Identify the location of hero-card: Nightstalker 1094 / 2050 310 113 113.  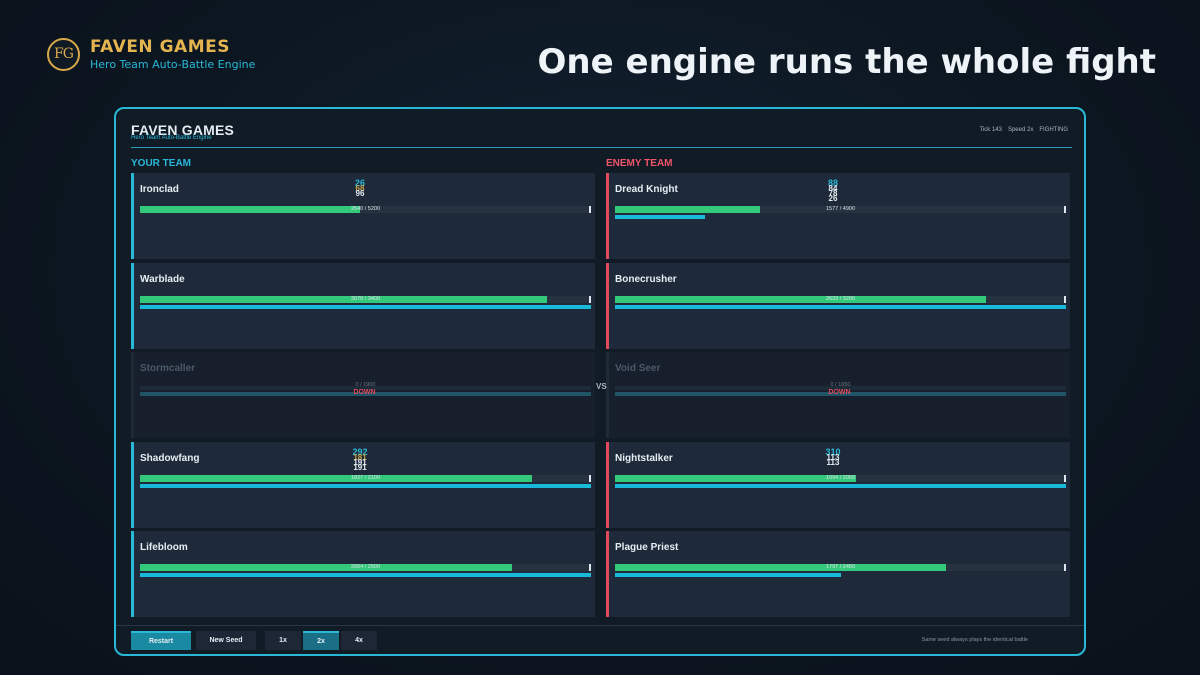
(838, 484).